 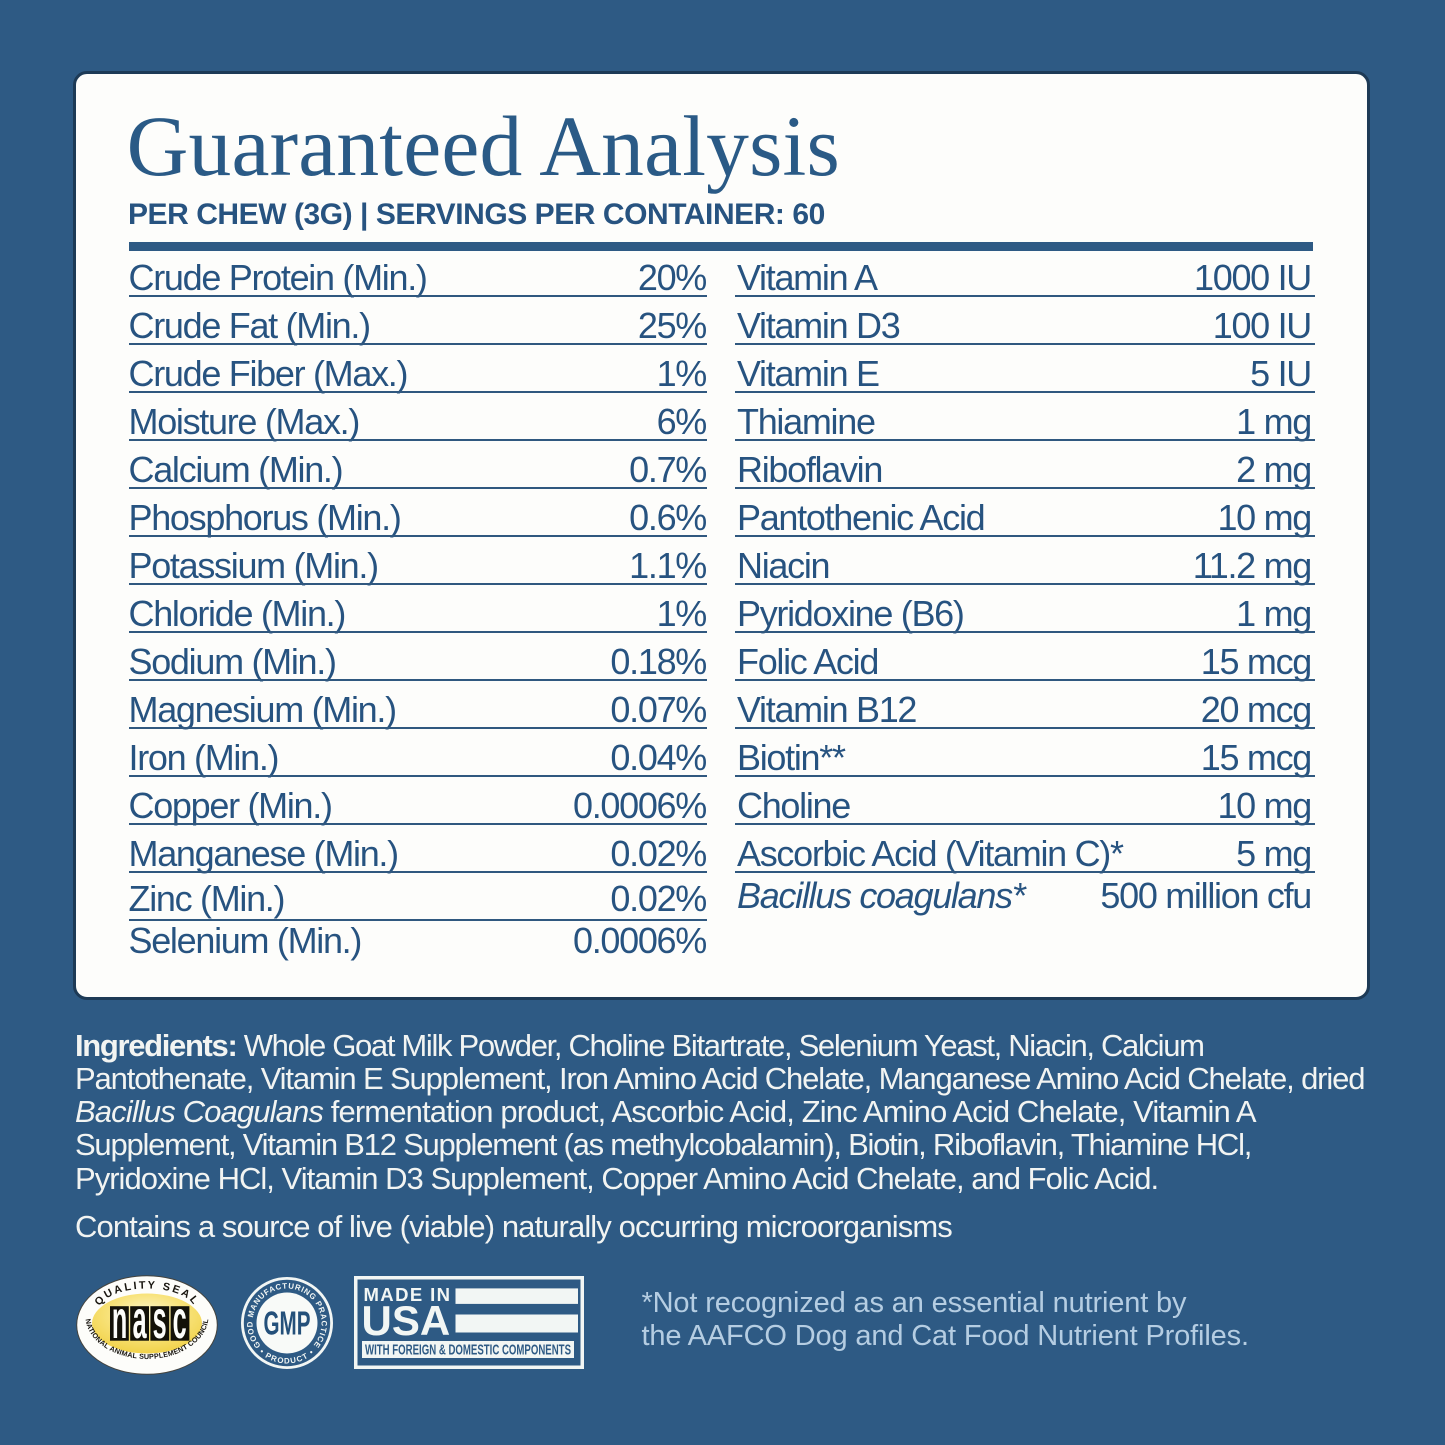 I want to click on svg-text:WITH FOREIGN & DOMESTIC COMPON: WITH FOREIGN & DOMESTIC COMPONENTS, so click(x=468, y=1350).